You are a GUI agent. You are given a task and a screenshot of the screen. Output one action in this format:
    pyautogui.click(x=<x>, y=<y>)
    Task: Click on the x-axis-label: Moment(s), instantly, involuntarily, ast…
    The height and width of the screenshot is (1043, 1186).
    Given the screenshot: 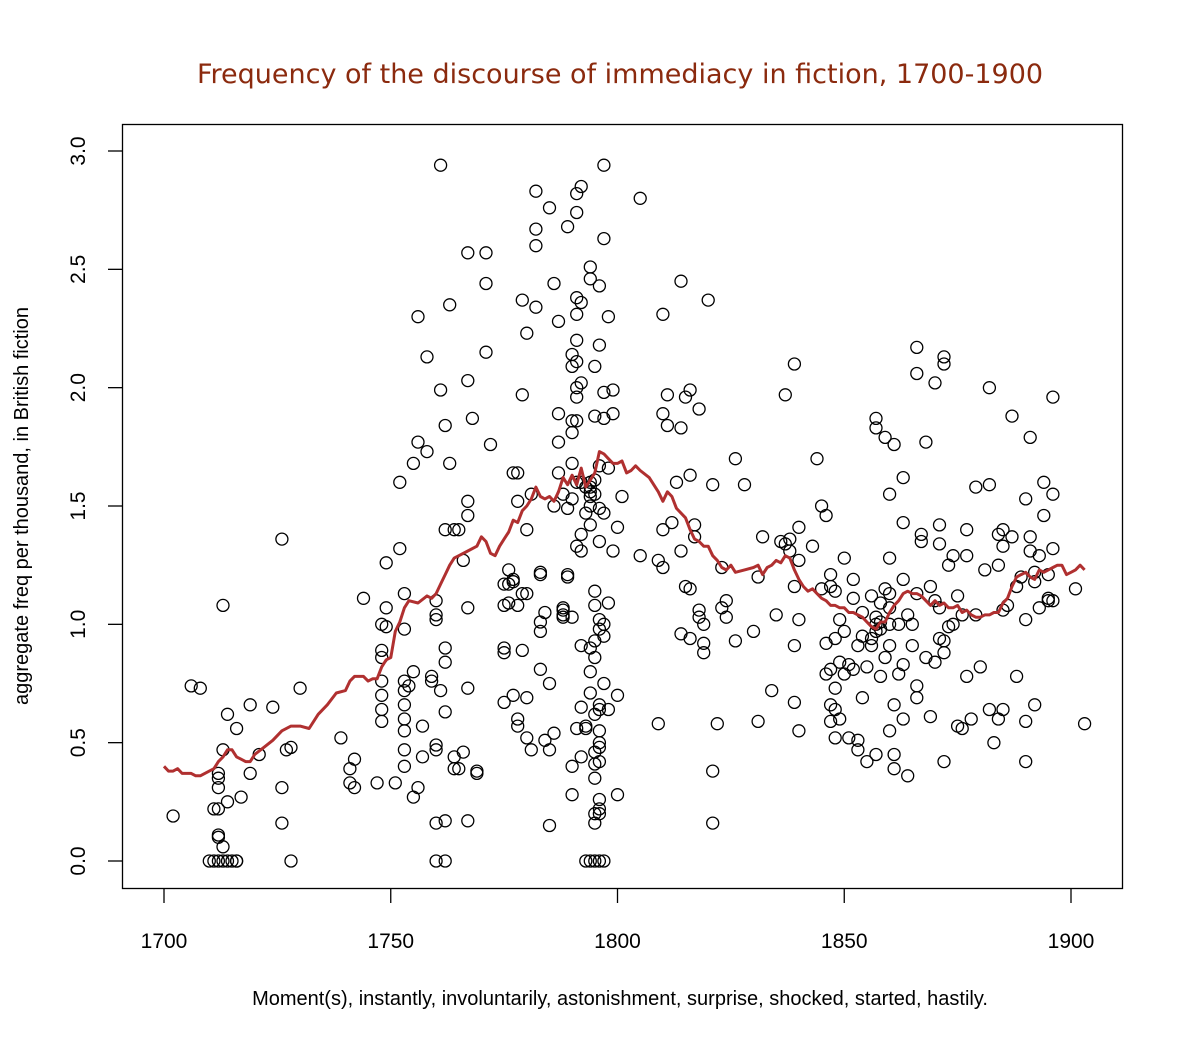 What is the action you would take?
    pyautogui.click(x=620, y=999)
    